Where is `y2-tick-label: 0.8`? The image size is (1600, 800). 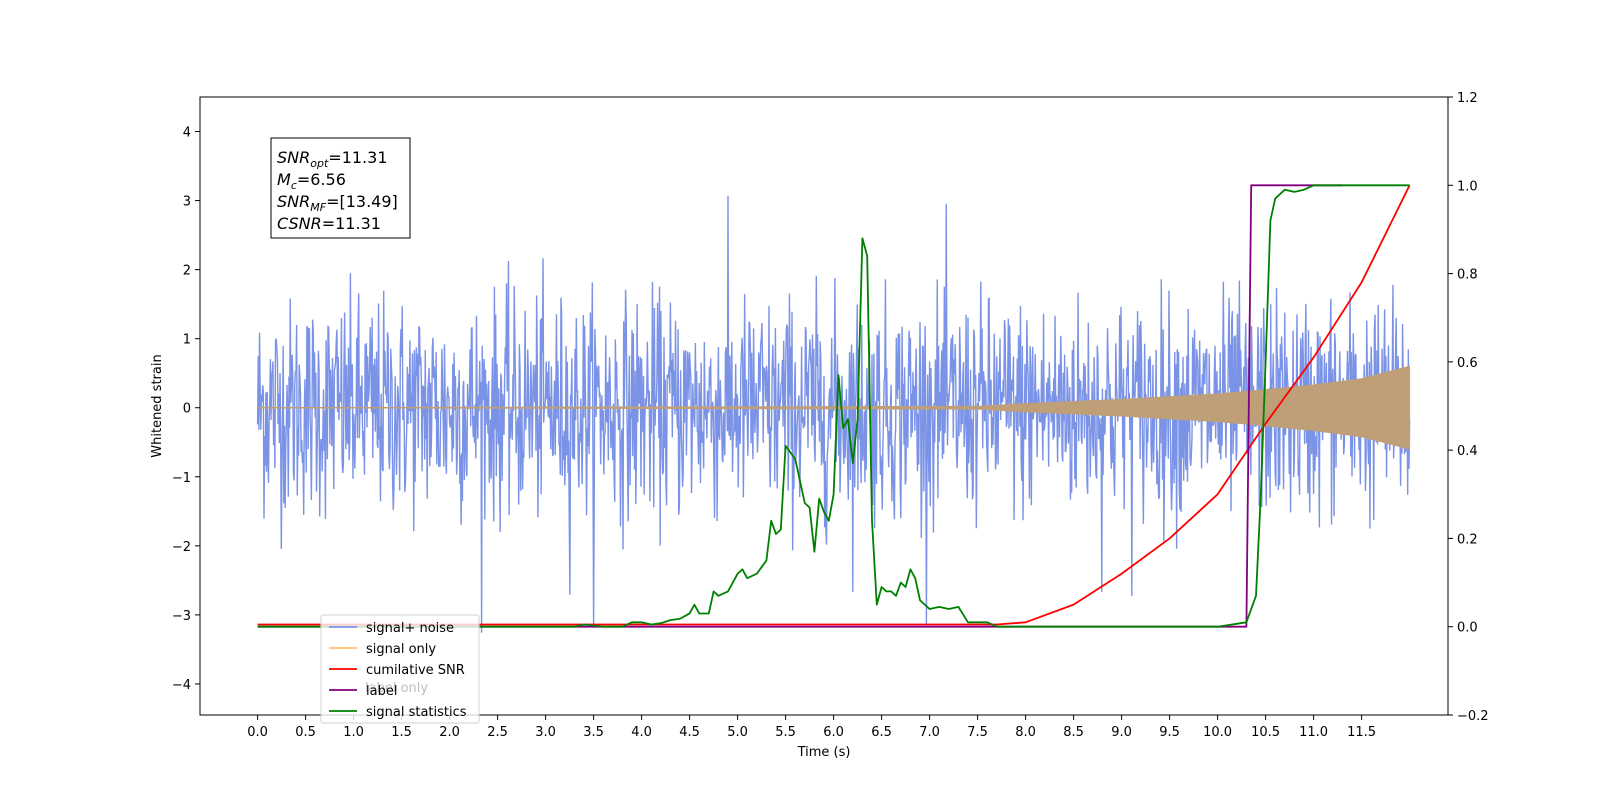 y2-tick-label: 0.8 is located at coordinates (1467, 275).